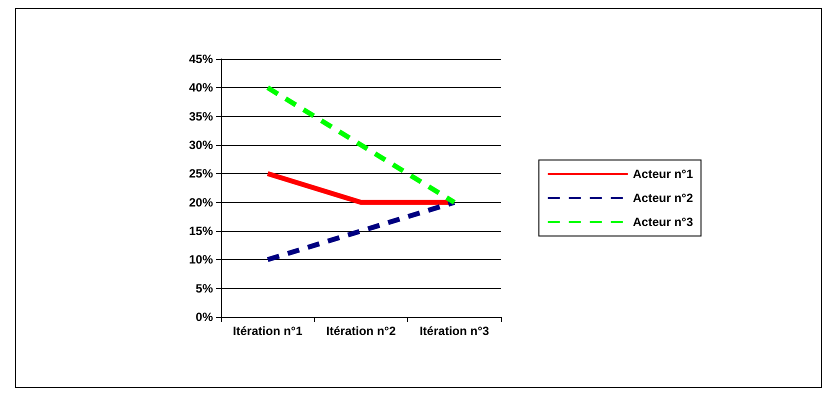 The width and height of the screenshot is (837, 408). I want to click on y-tick-label: 40%, so click(201, 87).